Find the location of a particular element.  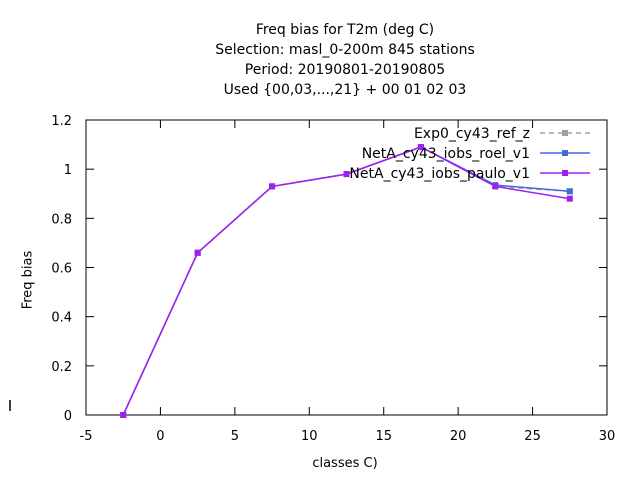

x-tick-label: 30 is located at coordinates (607, 436).